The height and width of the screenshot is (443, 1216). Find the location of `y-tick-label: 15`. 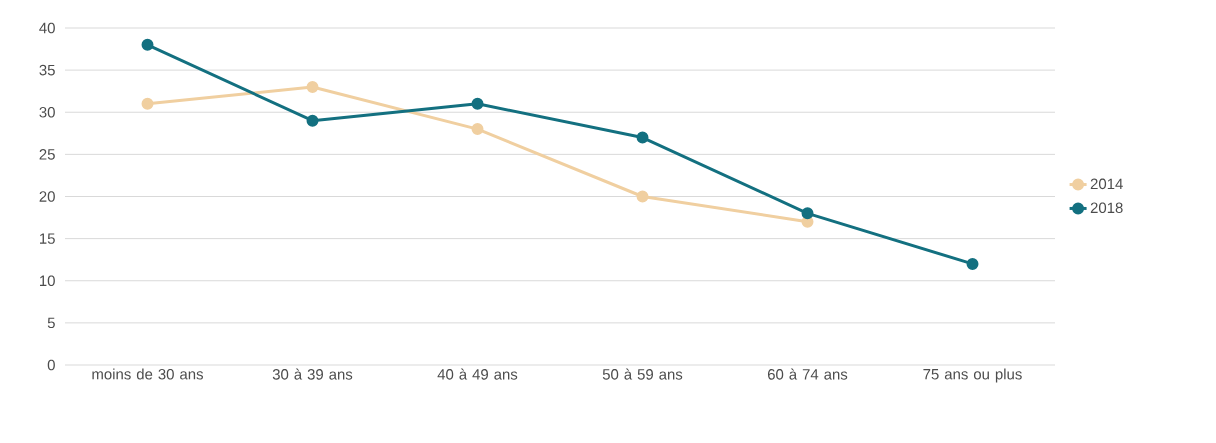

y-tick-label: 15 is located at coordinates (47, 238).